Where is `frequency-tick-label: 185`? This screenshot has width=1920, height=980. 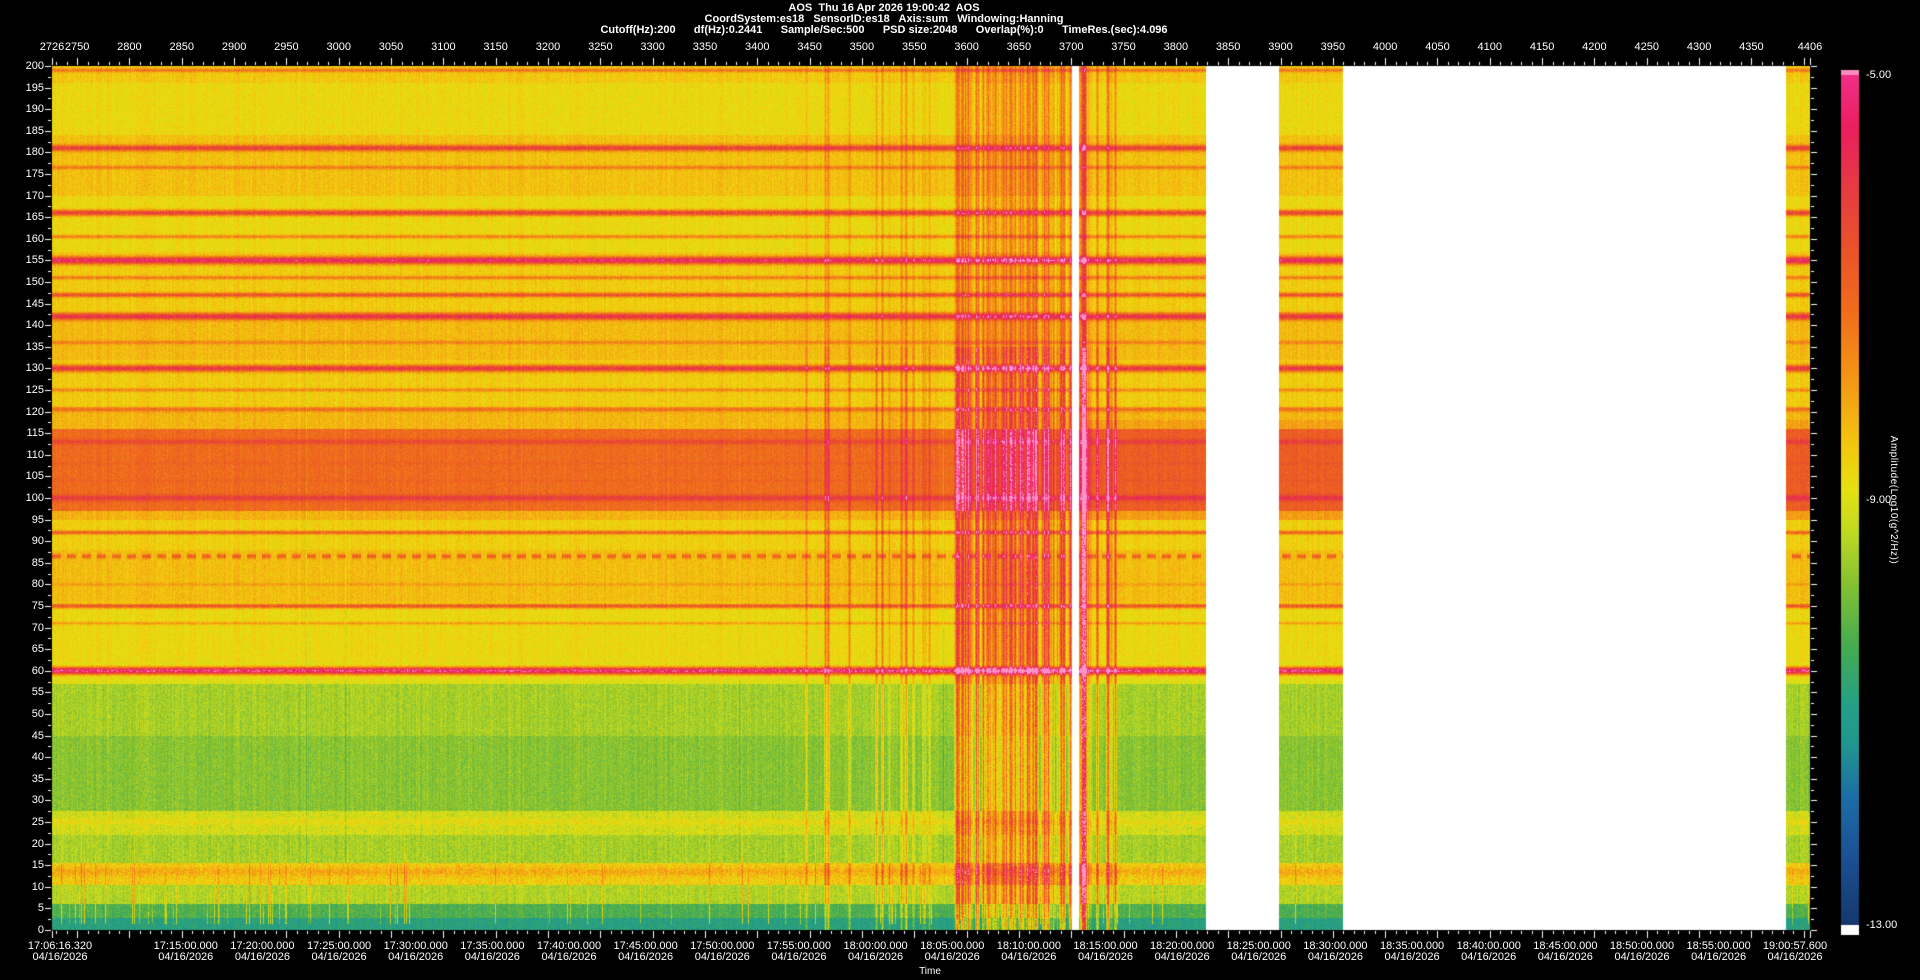 frequency-tick-label: 185 is located at coordinates (34, 130).